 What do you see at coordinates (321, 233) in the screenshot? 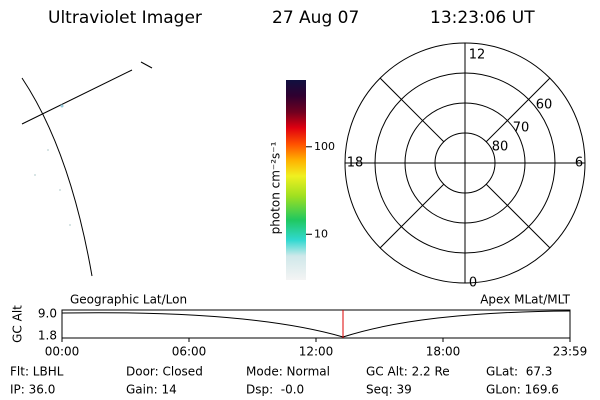
I see `colorbar-tick-label: 10` at bounding box center [321, 233].